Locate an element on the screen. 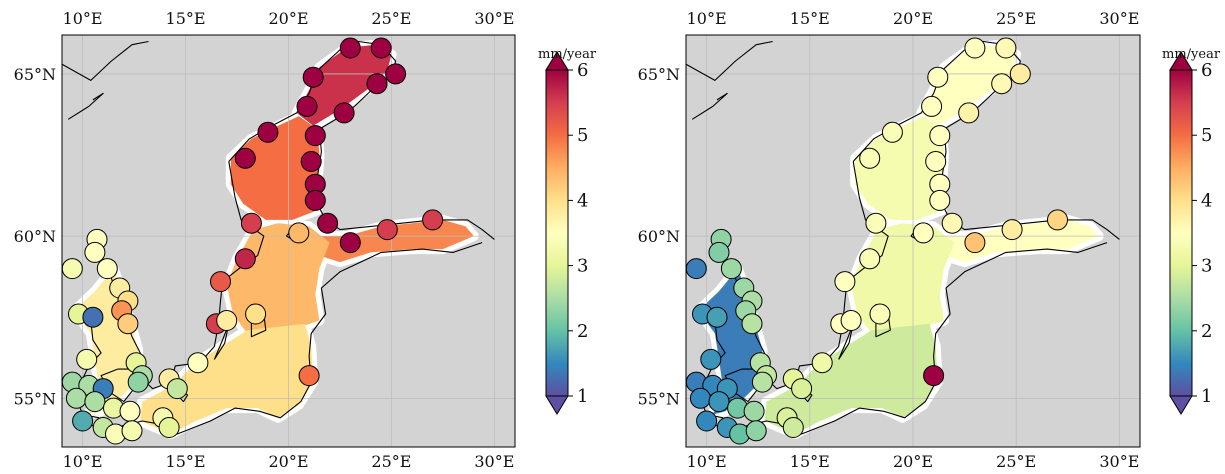  lat-tick-label: 55°N is located at coordinates (659, 398).